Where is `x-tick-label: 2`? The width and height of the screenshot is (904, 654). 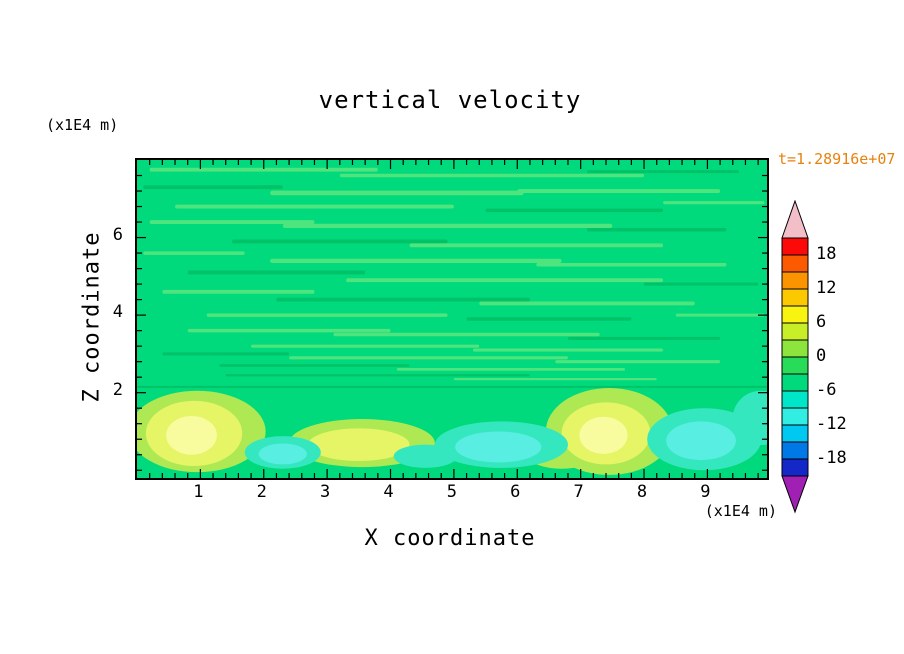 x-tick-label: 2 is located at coordinates (261, 492).